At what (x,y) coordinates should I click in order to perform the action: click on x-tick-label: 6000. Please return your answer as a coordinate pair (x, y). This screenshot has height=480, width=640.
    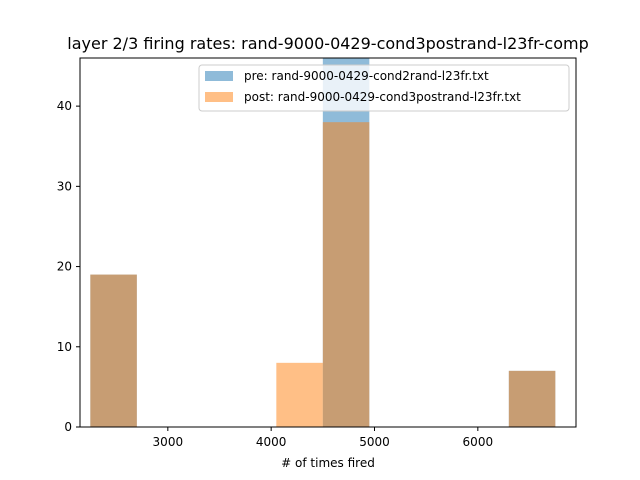
    Looking at the image, I should click on (478, 442).